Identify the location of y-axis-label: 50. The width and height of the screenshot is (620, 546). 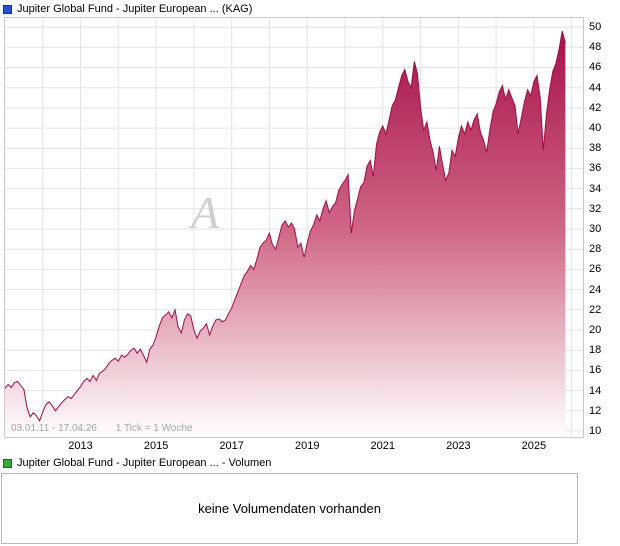
(595, 27).